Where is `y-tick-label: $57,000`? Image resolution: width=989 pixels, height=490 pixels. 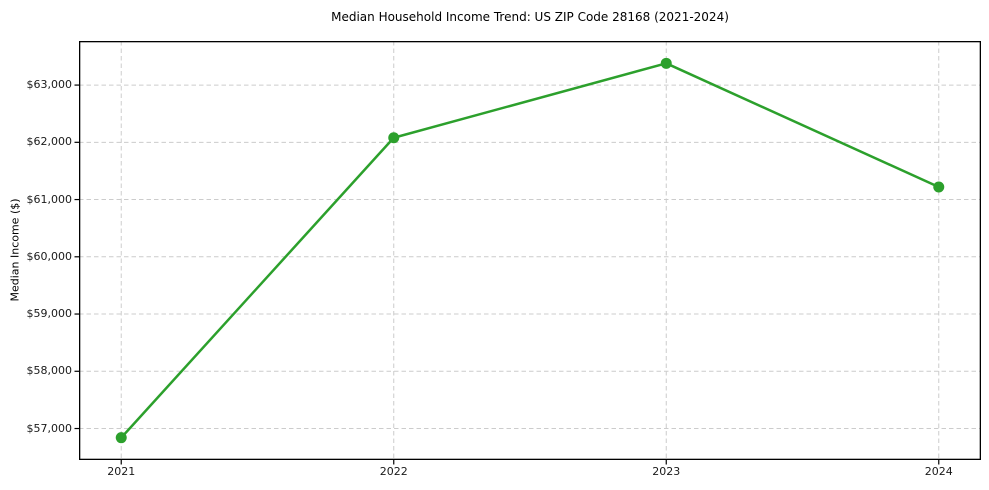 y-tick-label: $57,000 is located at coordinates (49, 428).